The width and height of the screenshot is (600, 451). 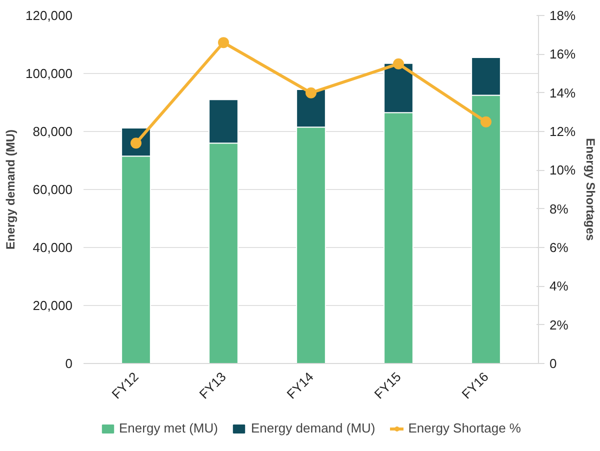 I want to click on legend-label: Energy met (MU), so click(x=168, y=428).